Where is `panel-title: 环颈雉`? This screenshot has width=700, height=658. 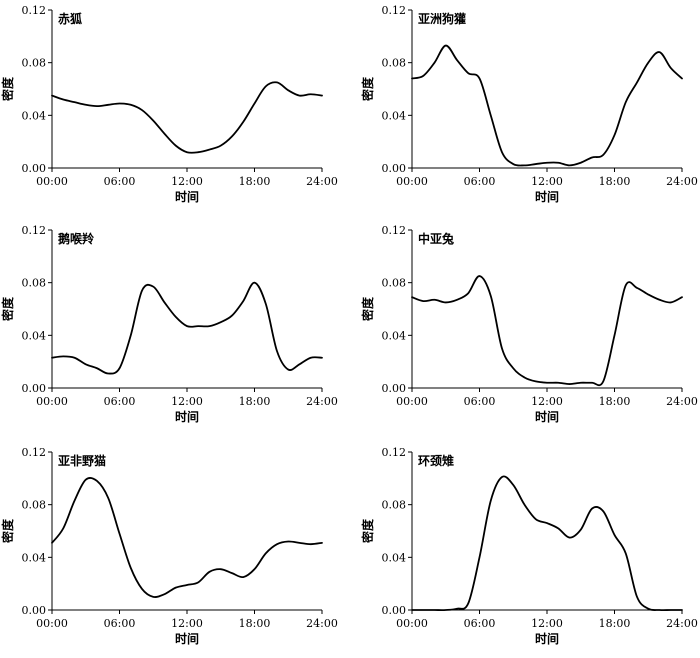 panel-title: 环颈雉 is located at coordinates (436, 460).